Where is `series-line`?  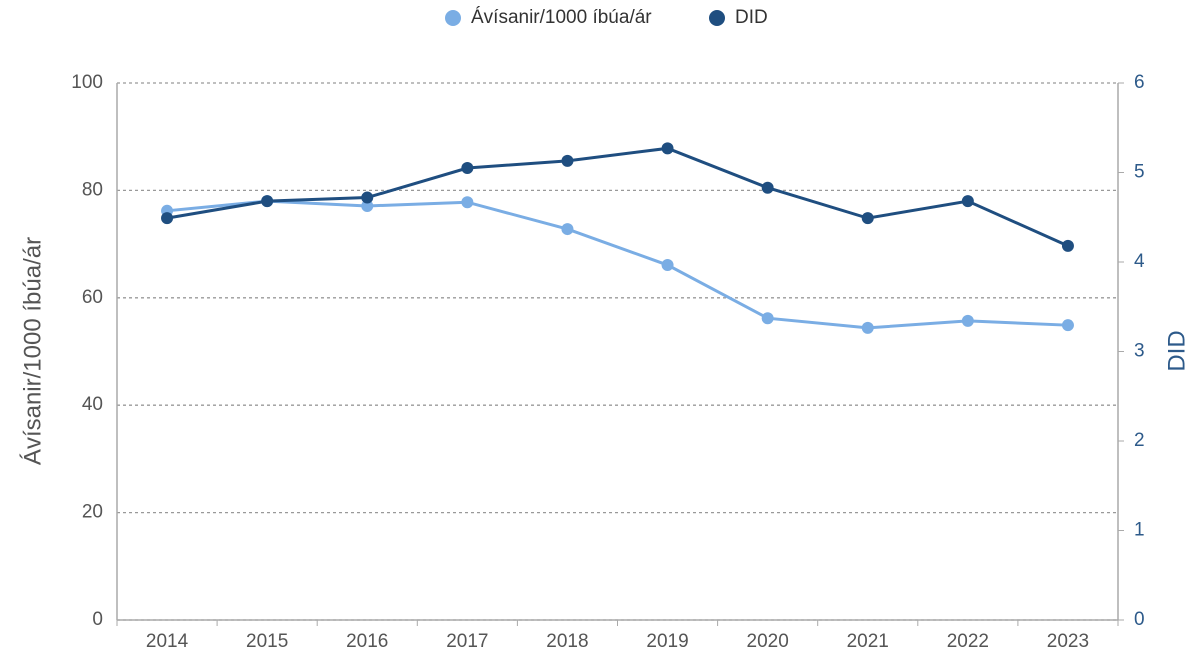 series-line is located at coordinates (617, 197).